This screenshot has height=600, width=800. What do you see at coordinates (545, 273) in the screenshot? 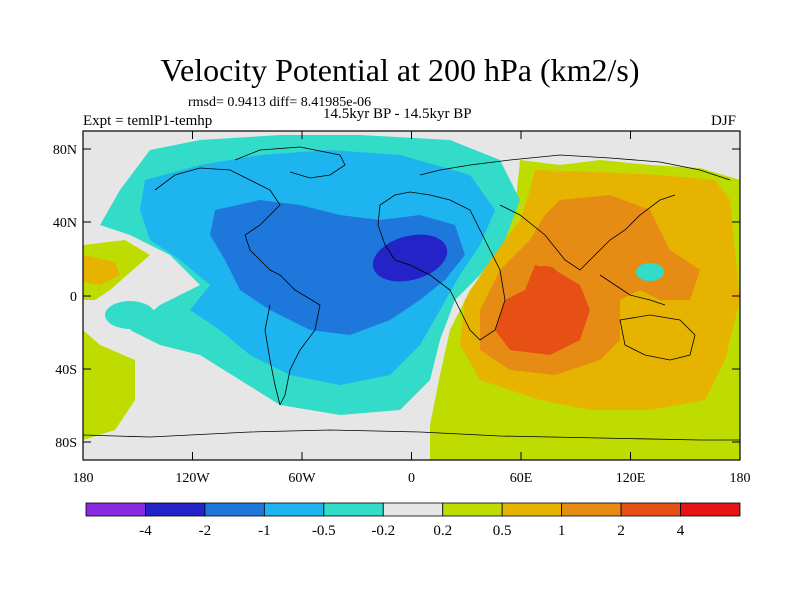
I see `contour-pos-2-small` at bounding box center [545, 273].